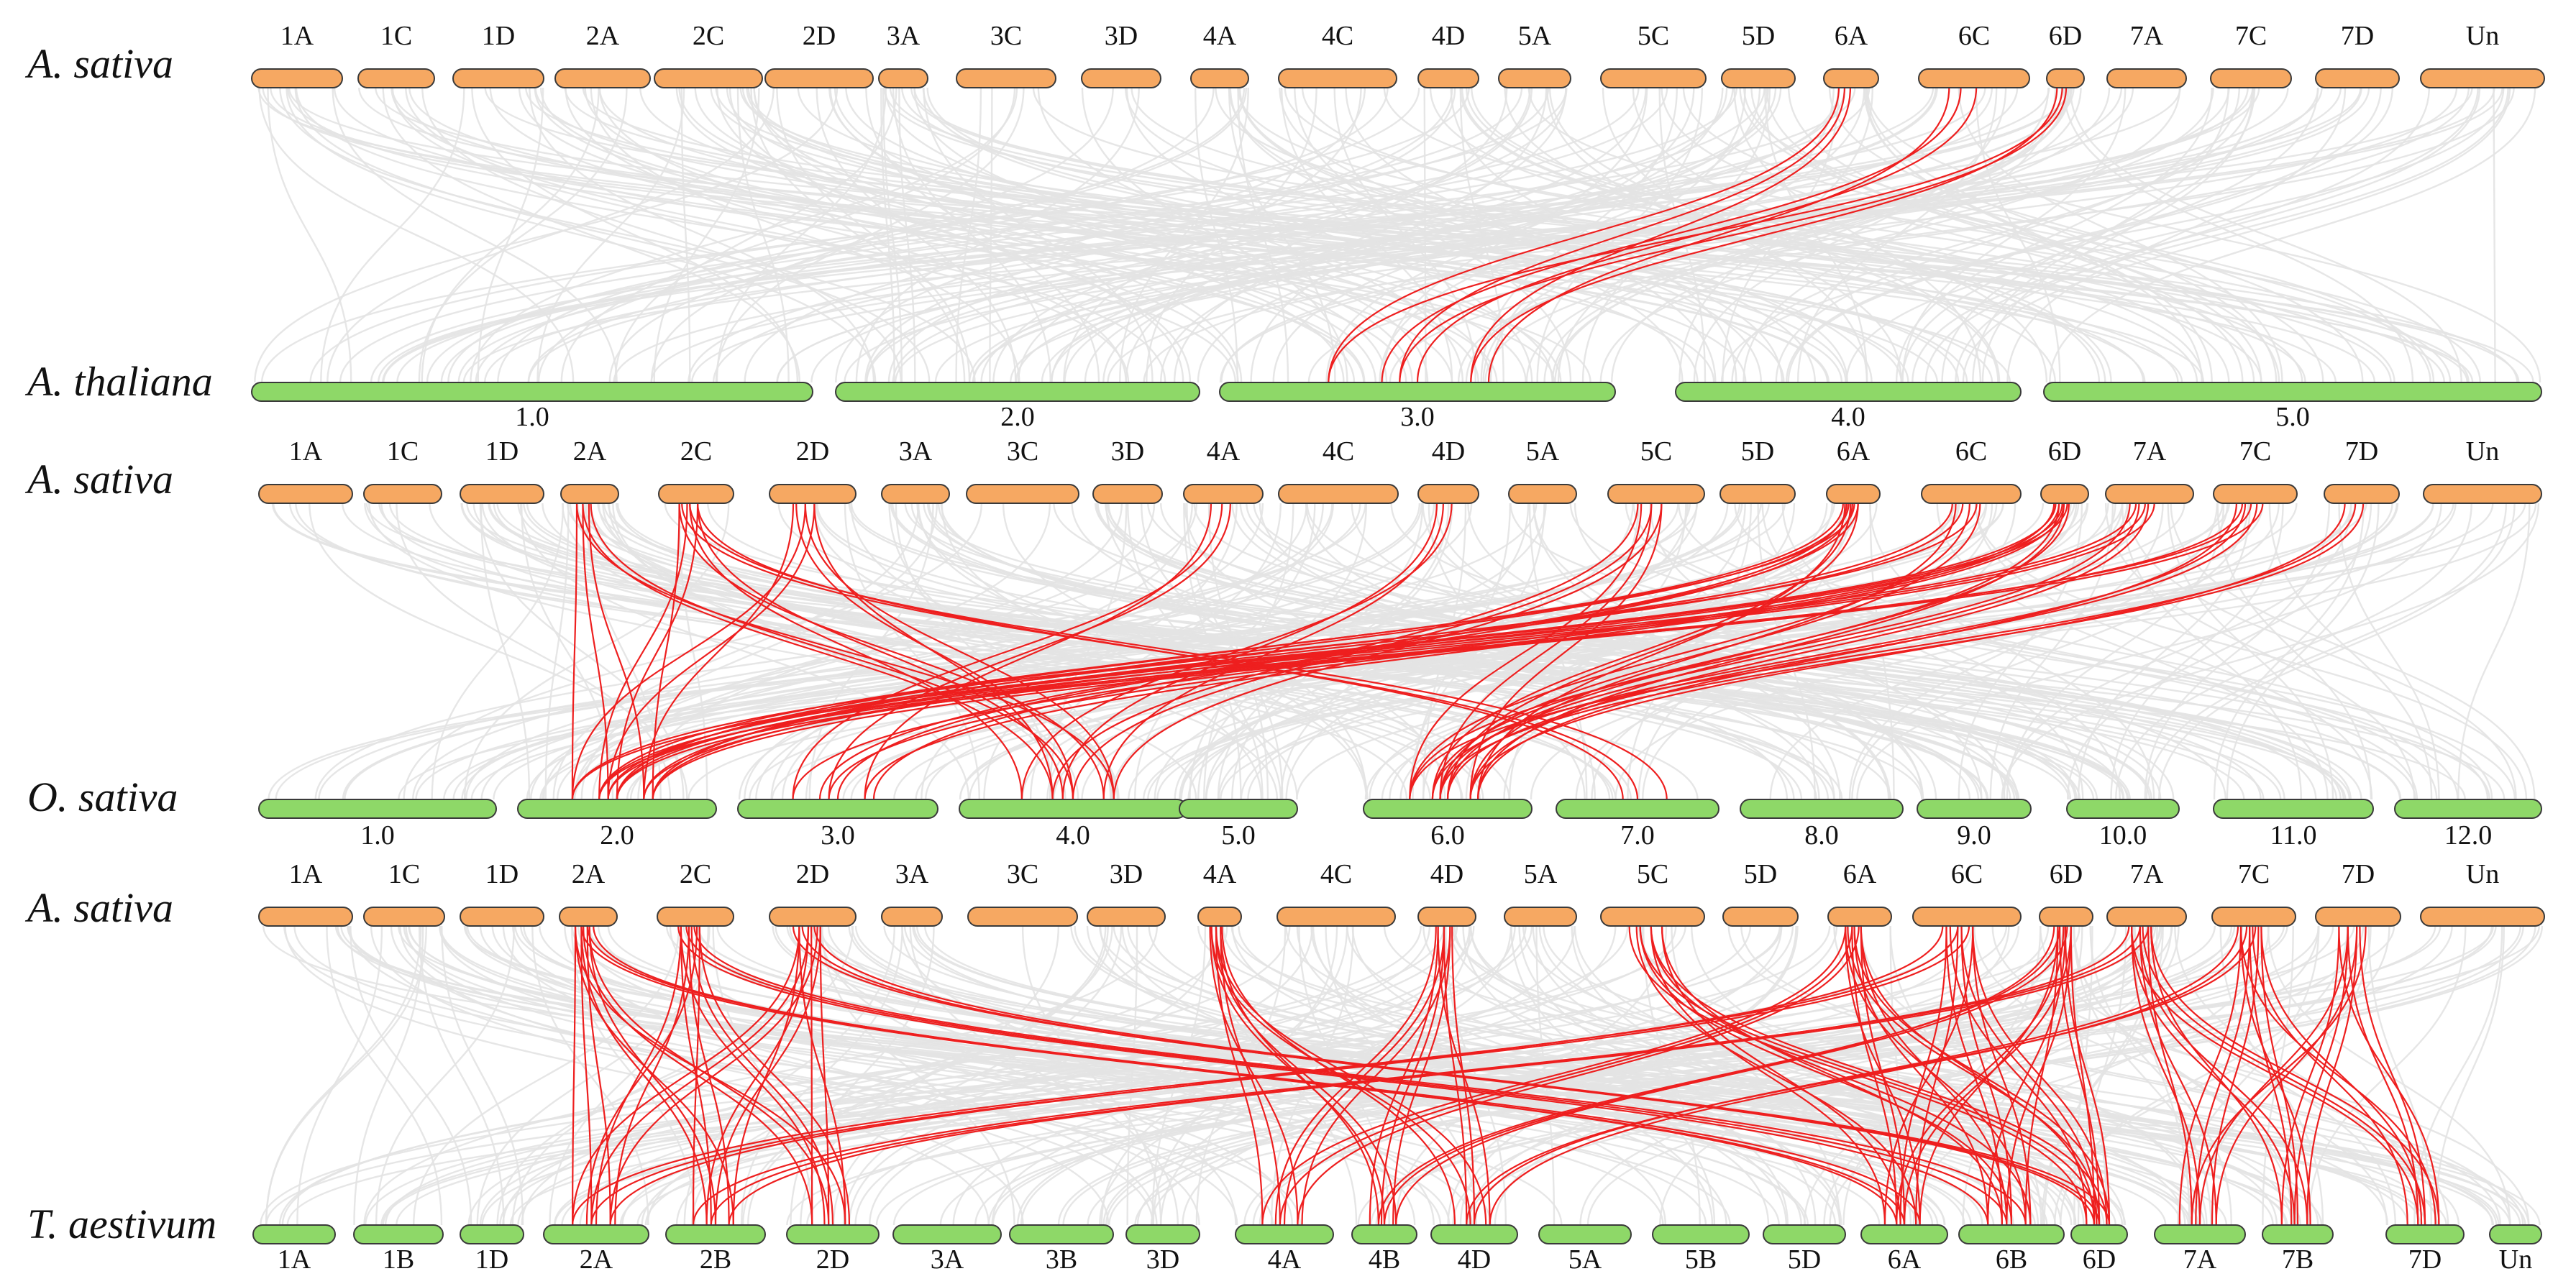  What do you see at coordinates (2123, 809) in the screenshot?
I see `chromosome-p2-bottom-10.0` at bounding box center [2123, 809].